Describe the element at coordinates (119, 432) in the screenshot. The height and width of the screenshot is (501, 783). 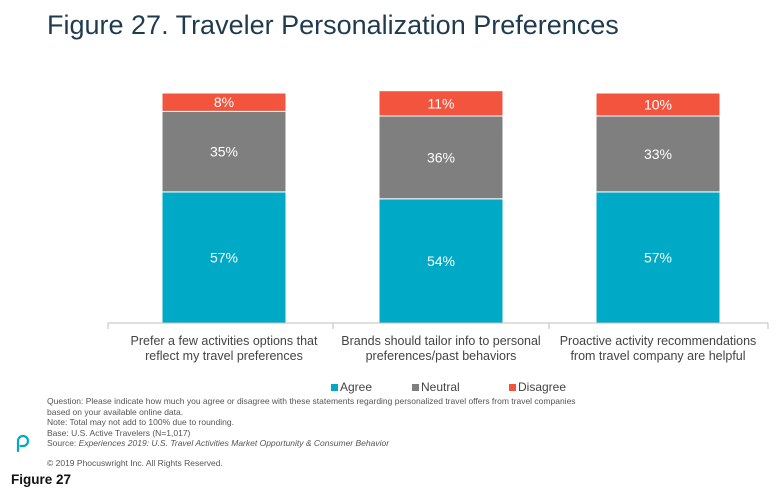
I see `base-note: Base: U.S. Active Travelers (N=1,017)` at that location.